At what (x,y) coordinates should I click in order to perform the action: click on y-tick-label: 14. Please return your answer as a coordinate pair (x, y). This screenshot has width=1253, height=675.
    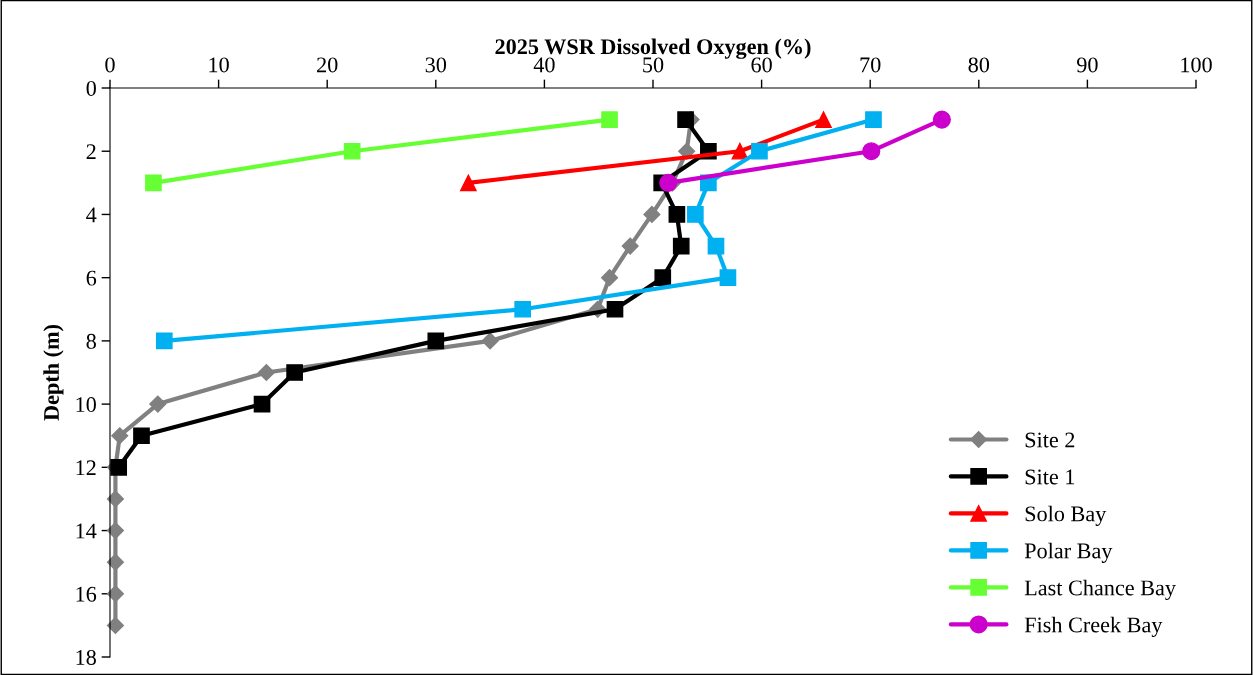
    Looking at the image, I should click on (86, 531).